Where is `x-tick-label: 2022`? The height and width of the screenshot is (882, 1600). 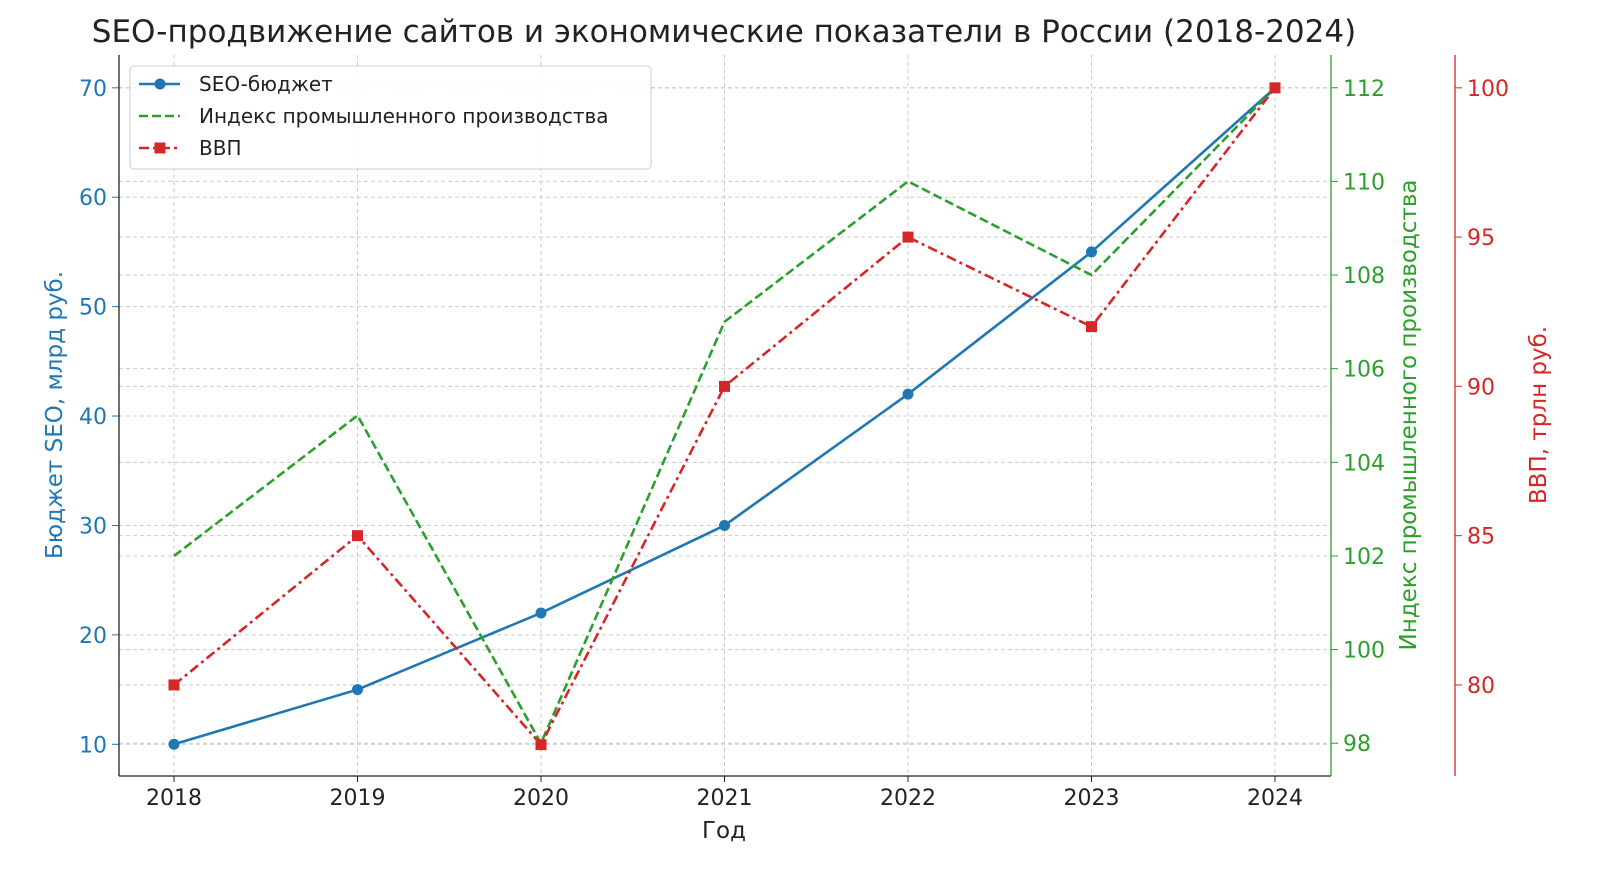 x-tick-label: 2022 is located at coordinates (908, 798).